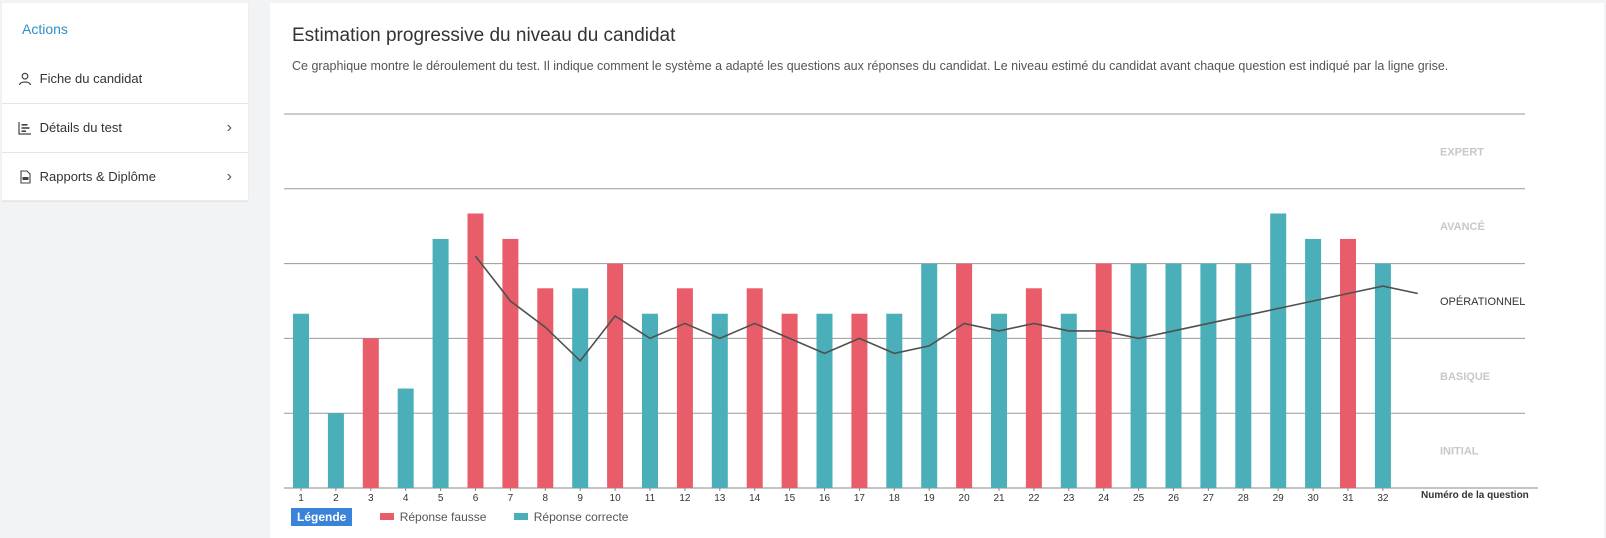  Describe the element at coordinates (125, 128) in the screenshot. I see `sidebar-item-details-test: Détails du test ›` at that location.